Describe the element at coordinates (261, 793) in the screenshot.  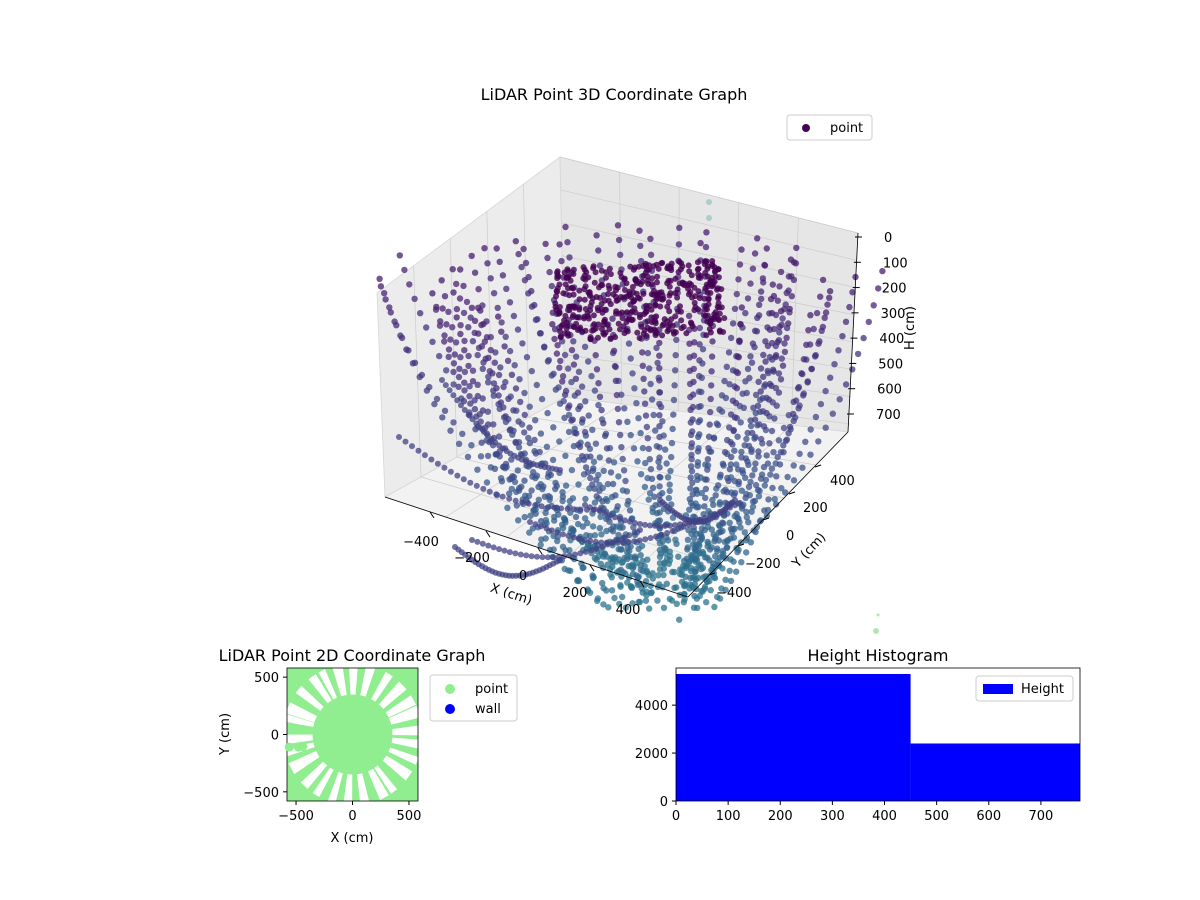
I see `y-tick-2d: −500` at that location.